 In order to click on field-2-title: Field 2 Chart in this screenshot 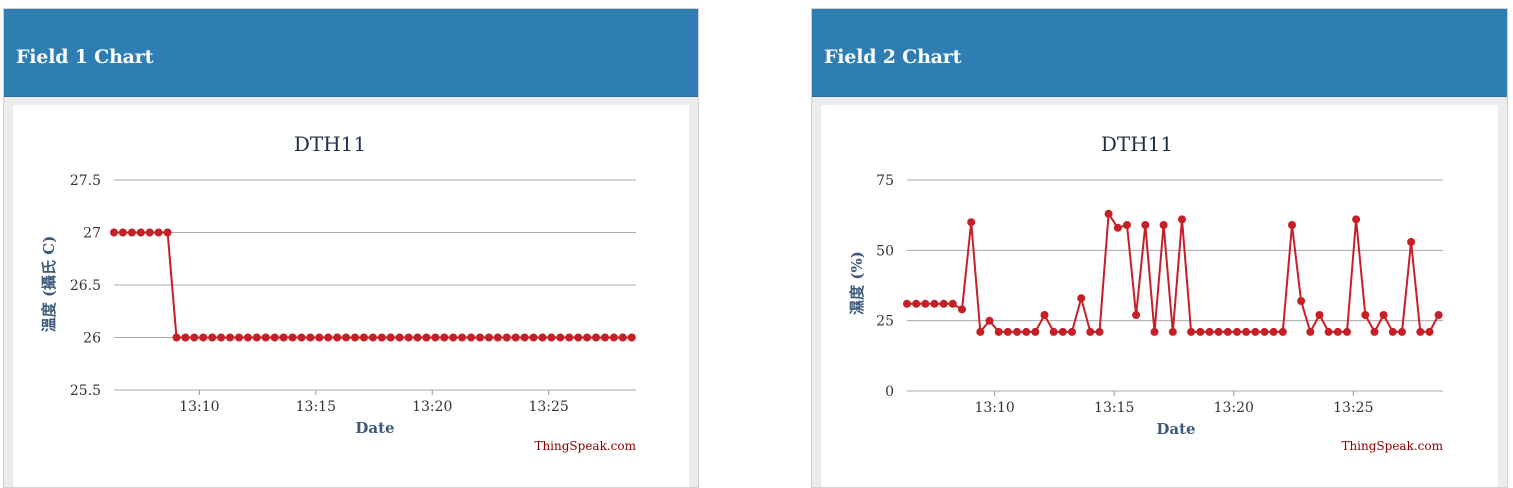, I will do `click(893, 57)`.